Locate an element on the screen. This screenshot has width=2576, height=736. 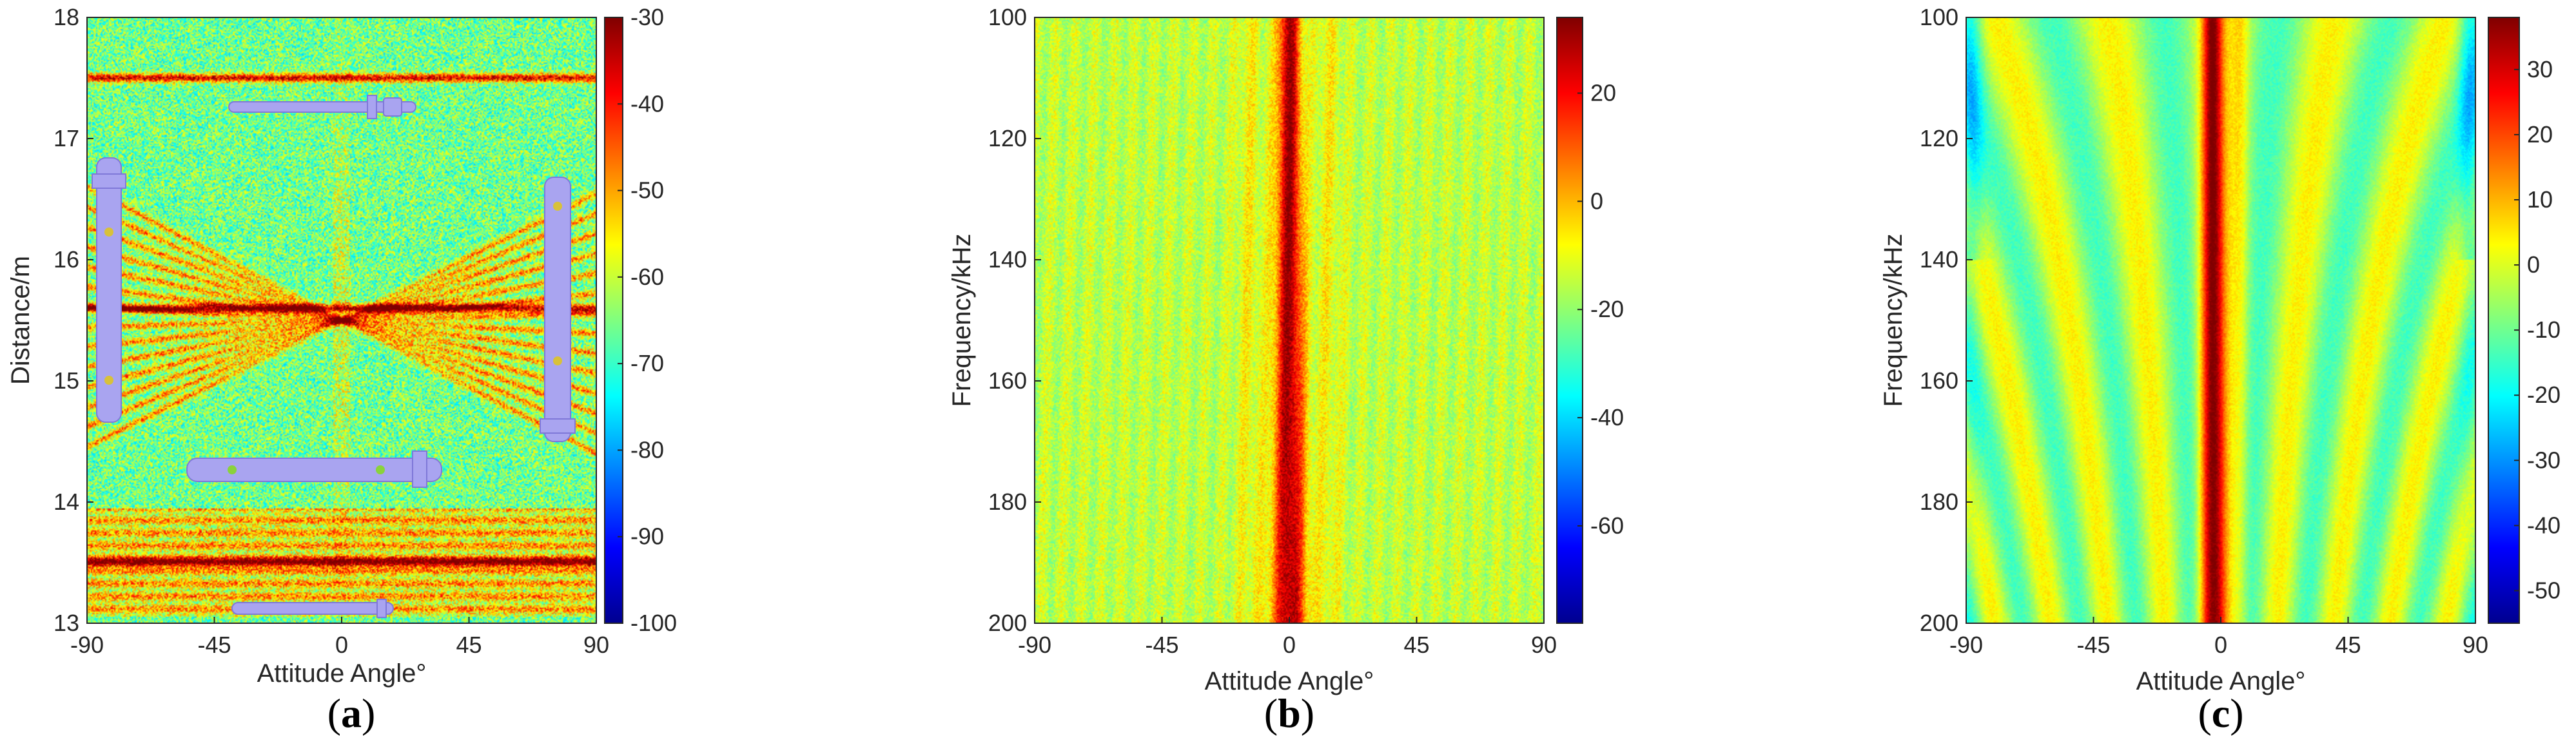
y-tick-label: 13 is located at coordinates (66, 623).